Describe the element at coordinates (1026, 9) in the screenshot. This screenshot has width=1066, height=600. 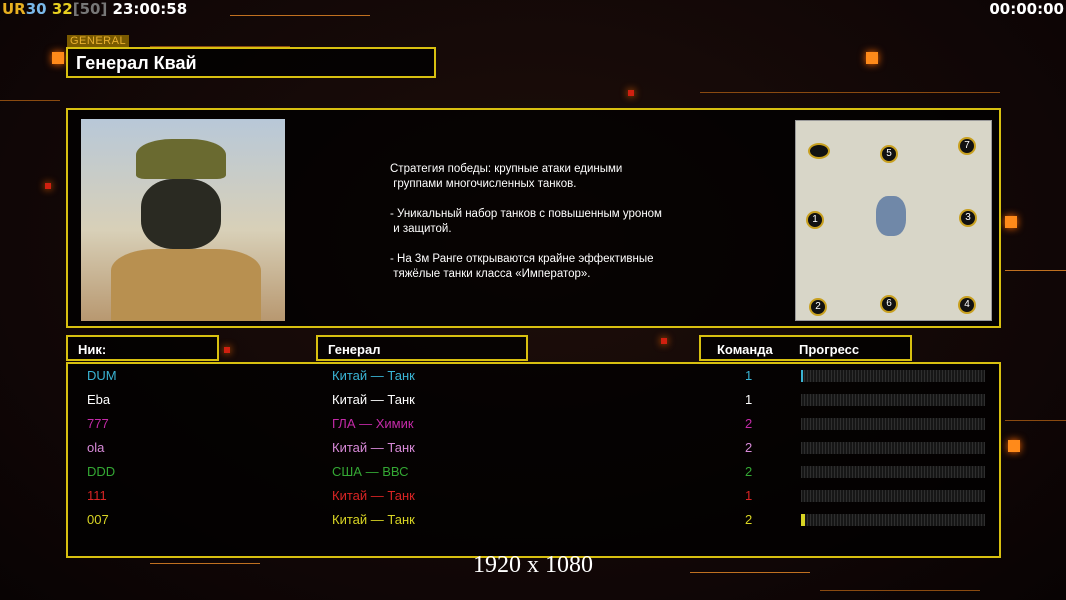
I see `game-timer: 00:00:00` at that location.